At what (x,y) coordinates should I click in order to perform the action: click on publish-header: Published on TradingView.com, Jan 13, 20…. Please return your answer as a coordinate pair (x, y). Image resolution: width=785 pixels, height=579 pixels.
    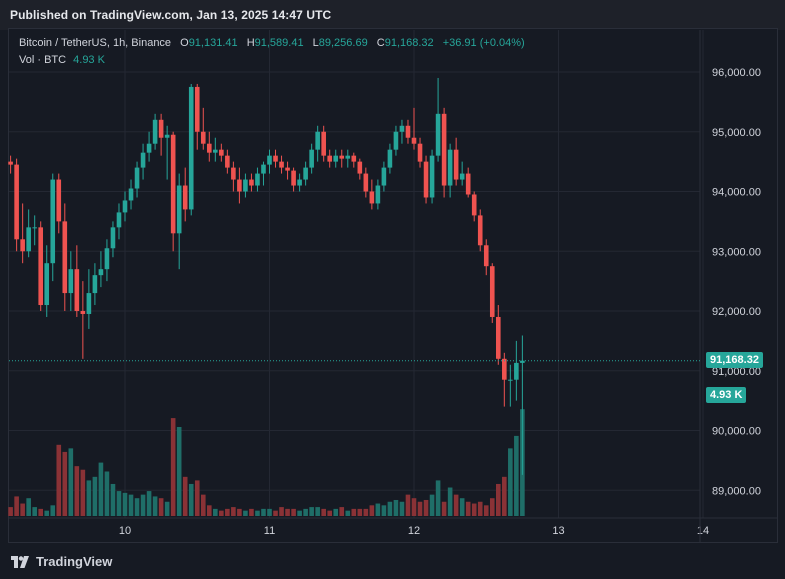
    Looking at the image, I should click on (392, 15).